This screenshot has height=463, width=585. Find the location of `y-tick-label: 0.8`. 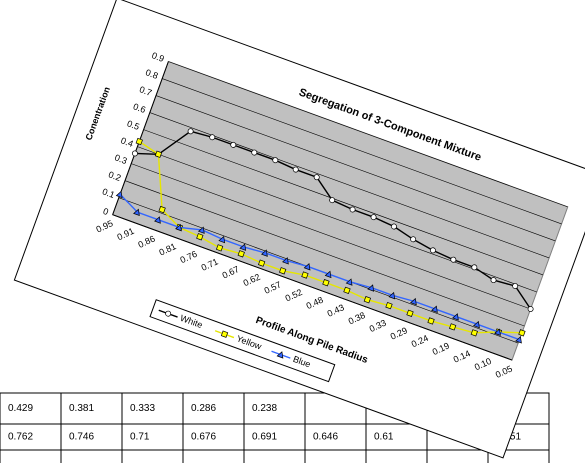

y-tick-label: 0.8 is located at coordinates (151, 74).